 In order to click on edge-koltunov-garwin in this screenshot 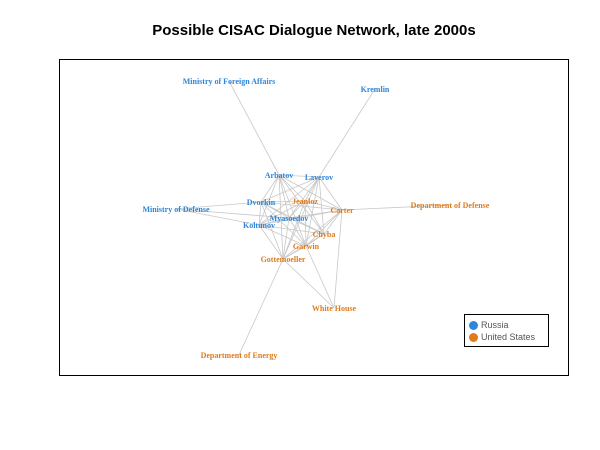, I will do `click(282, 235)`.